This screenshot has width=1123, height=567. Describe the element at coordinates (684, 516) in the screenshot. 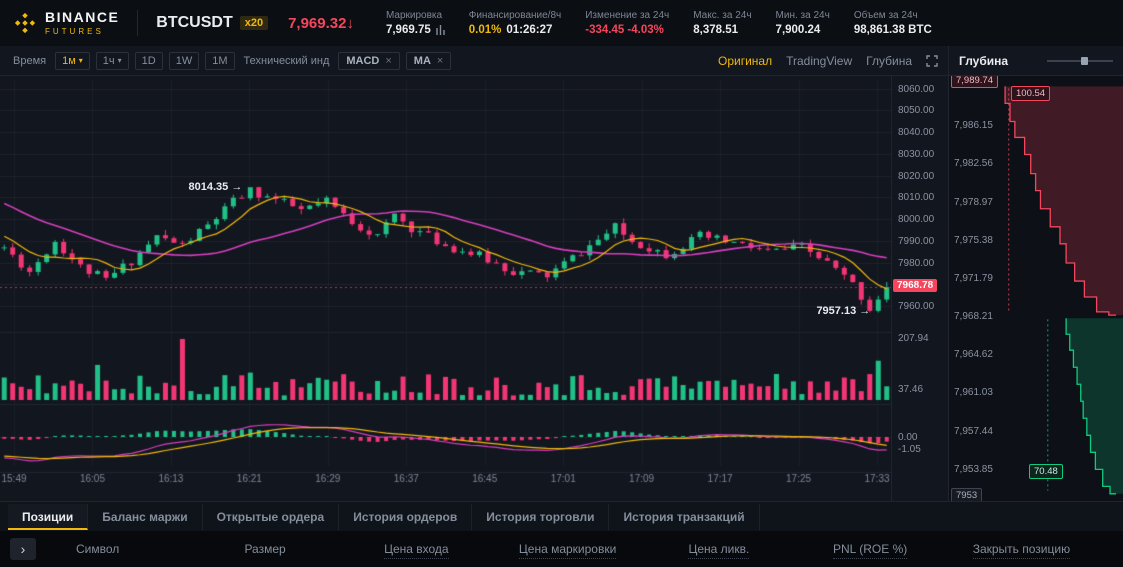

I see `tab-transaction-history: История транзакций` at that location.